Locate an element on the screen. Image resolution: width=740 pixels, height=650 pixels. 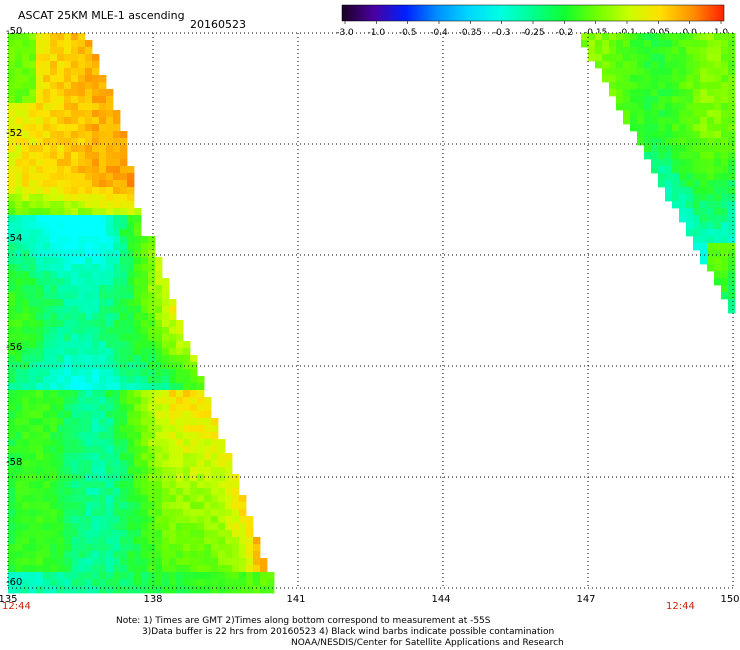
map-title: ASCAT 25KM MLE-1 ascending is located at coordinates (101, 15).